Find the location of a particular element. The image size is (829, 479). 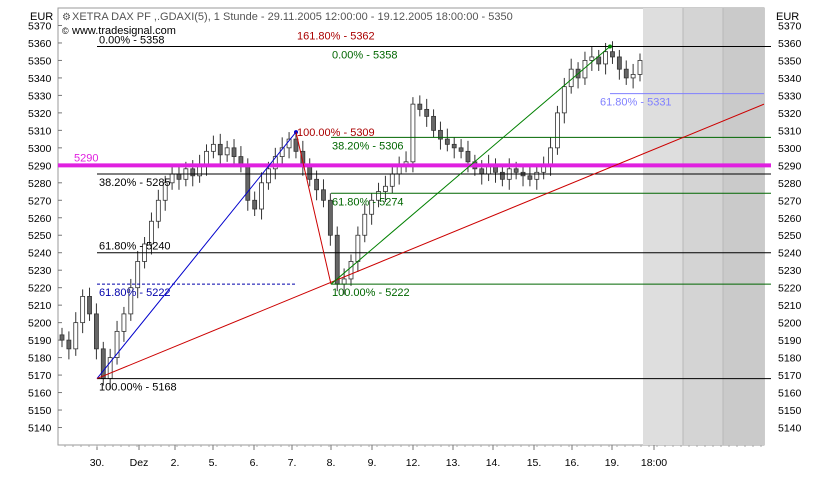

y-tick-left: 5240 is located at coordinates (40, 254).